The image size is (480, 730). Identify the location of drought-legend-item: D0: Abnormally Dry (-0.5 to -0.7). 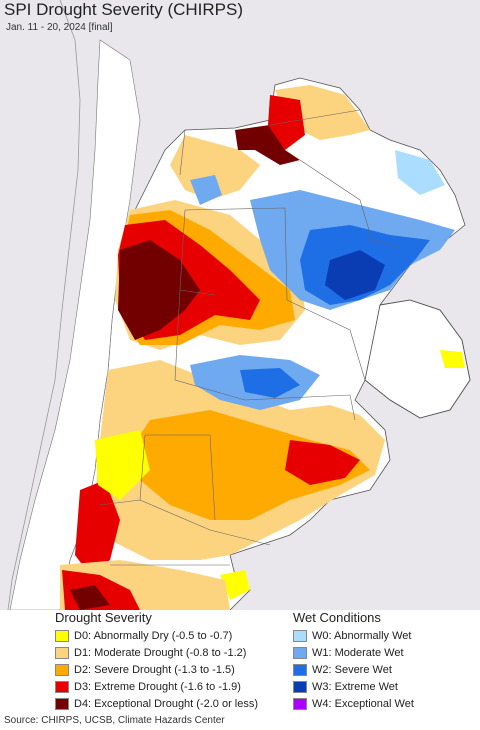
(143, 635).